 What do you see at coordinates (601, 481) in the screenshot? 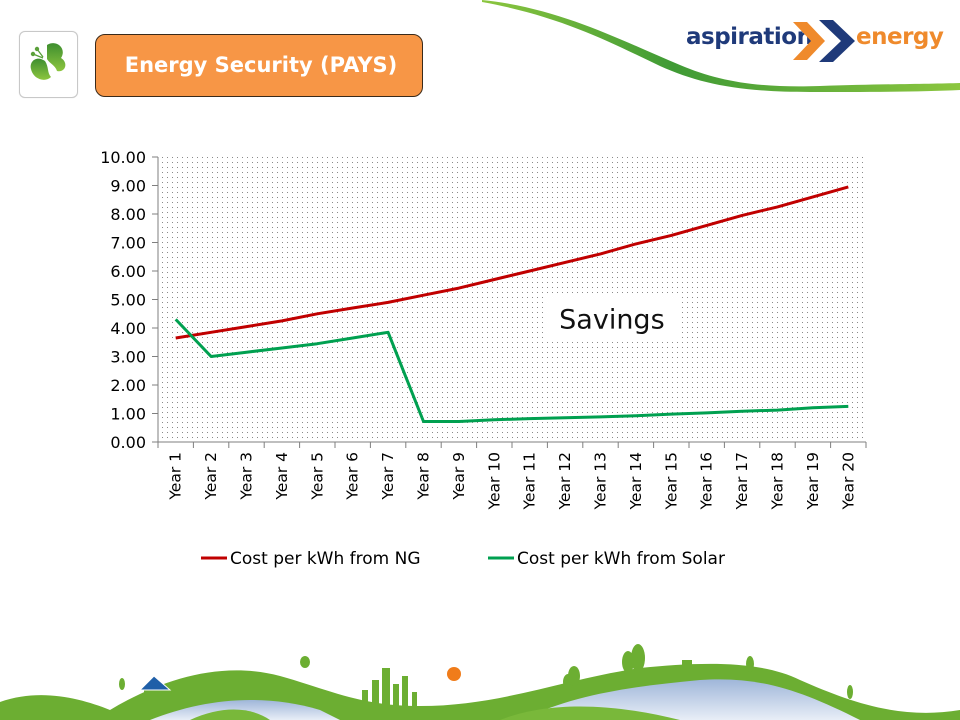
I see `x-tick-label: Year 13` at bounding box center [601, 481].